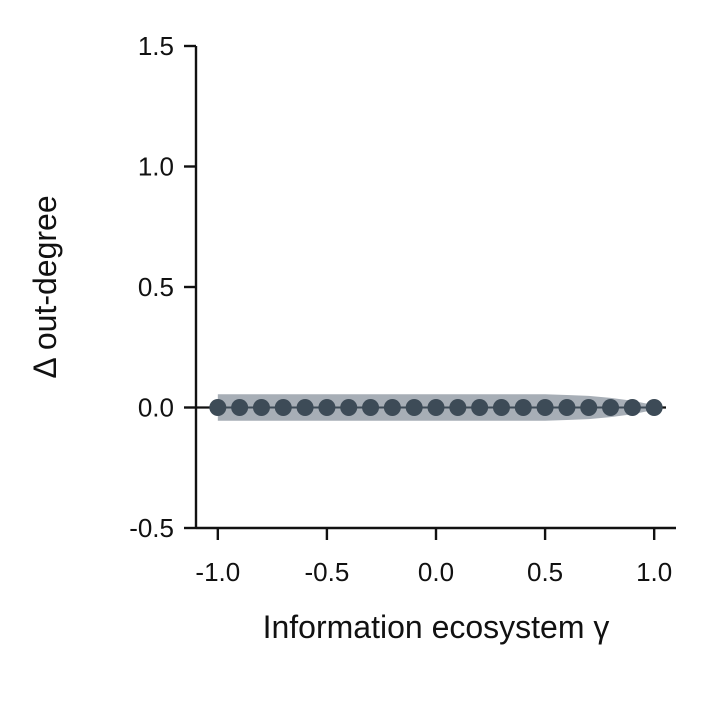  What do you see at coordinates (545, 572) in the screenshot?
I see `x-tick-label: 0.5` at bounding box center [545, 572].